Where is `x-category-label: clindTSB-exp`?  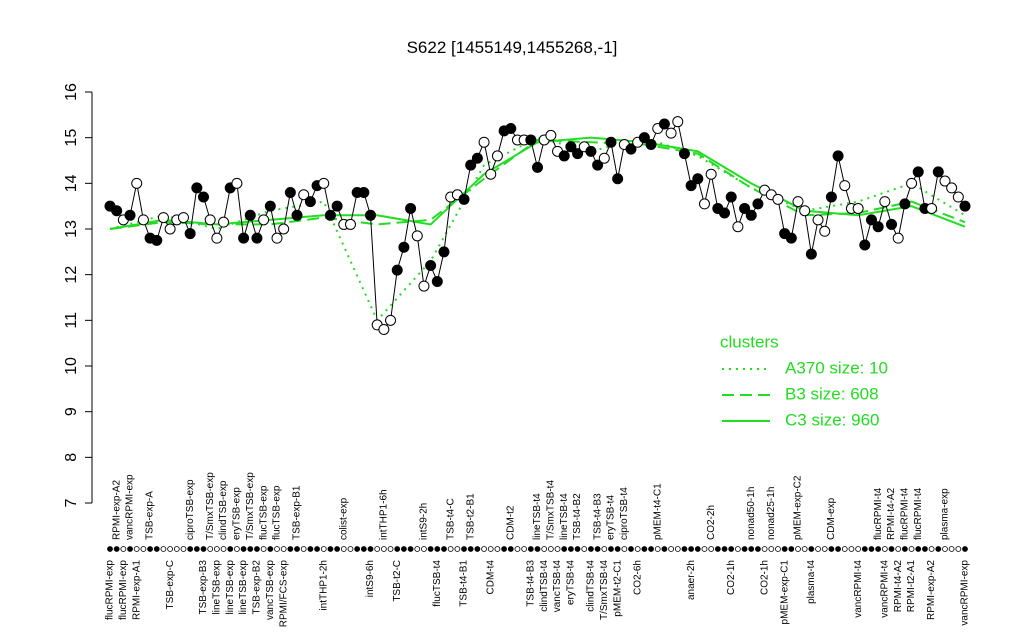
x-category-label: clindTSB-exp is located at coordinates (223, 510).